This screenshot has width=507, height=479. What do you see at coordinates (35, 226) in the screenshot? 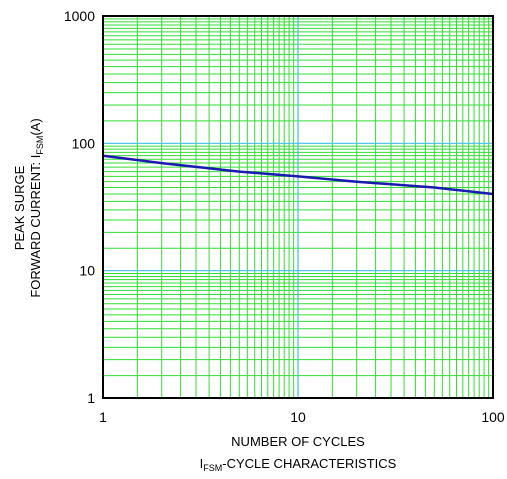
I see `y-axis-label-prefix: FORWARD CURRENT: I` at bounding box center [35, 226].